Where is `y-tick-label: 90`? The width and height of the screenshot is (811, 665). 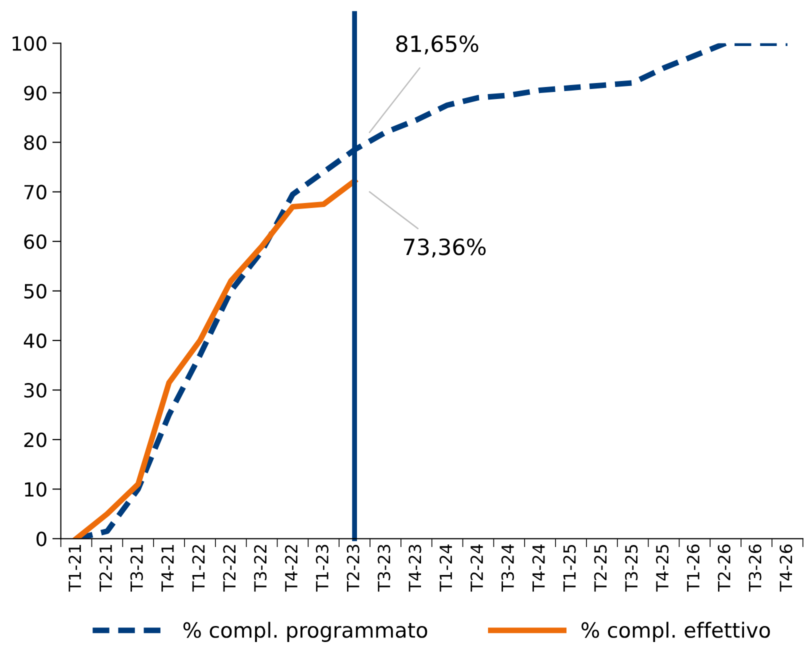
y-tick-label: 90 is located at coordinates (35, 93).